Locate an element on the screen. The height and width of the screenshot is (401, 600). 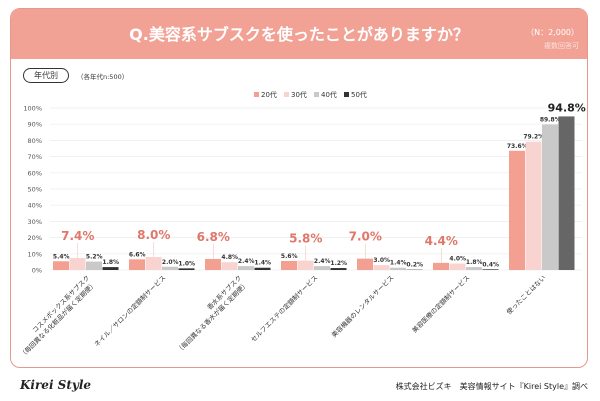
multiple-answer-note: 複数回答可 is located at coordinates (561, 46).